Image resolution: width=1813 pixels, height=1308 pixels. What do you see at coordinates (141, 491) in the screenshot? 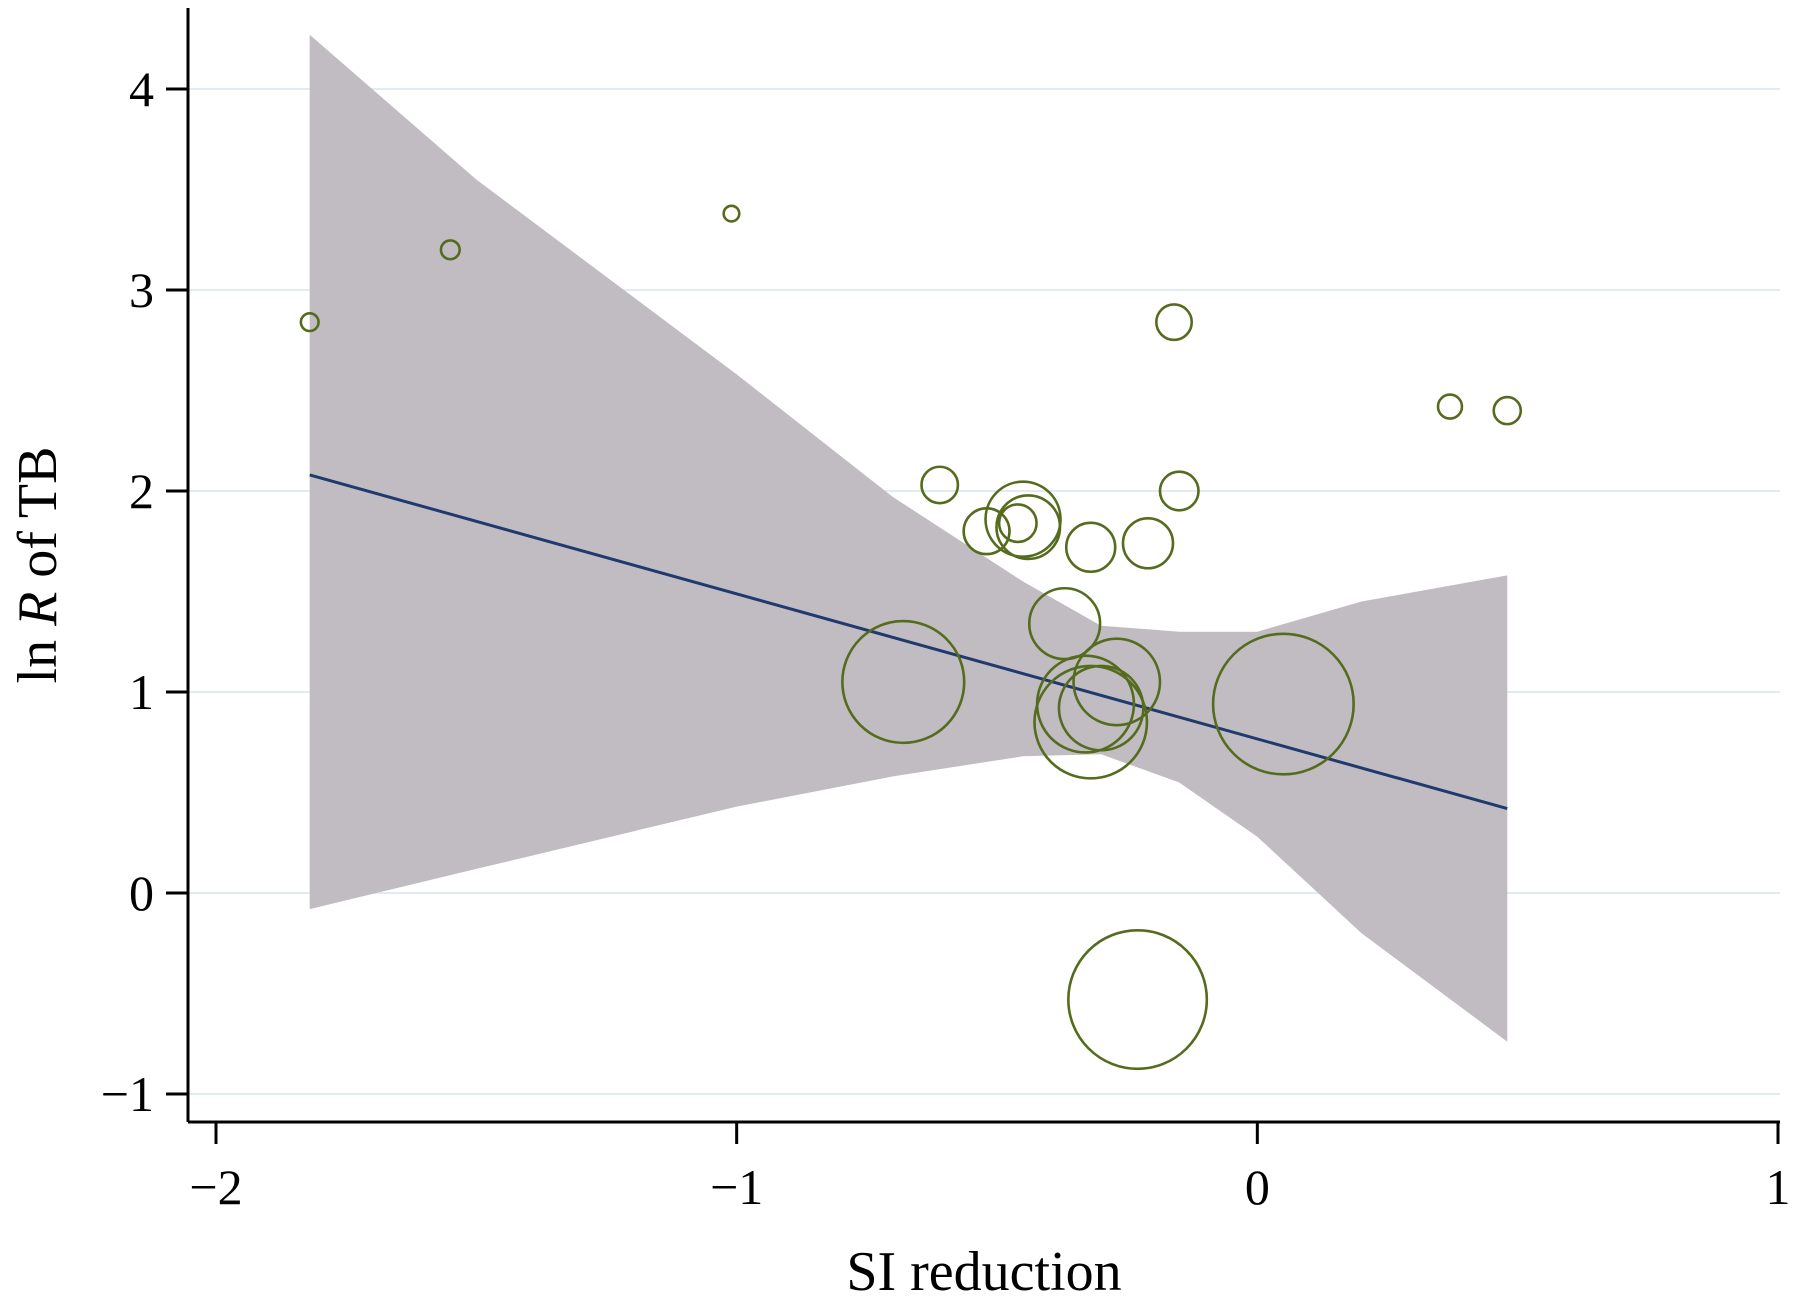
I see `y-tick-label: 2` at bounding box center [141, 491].